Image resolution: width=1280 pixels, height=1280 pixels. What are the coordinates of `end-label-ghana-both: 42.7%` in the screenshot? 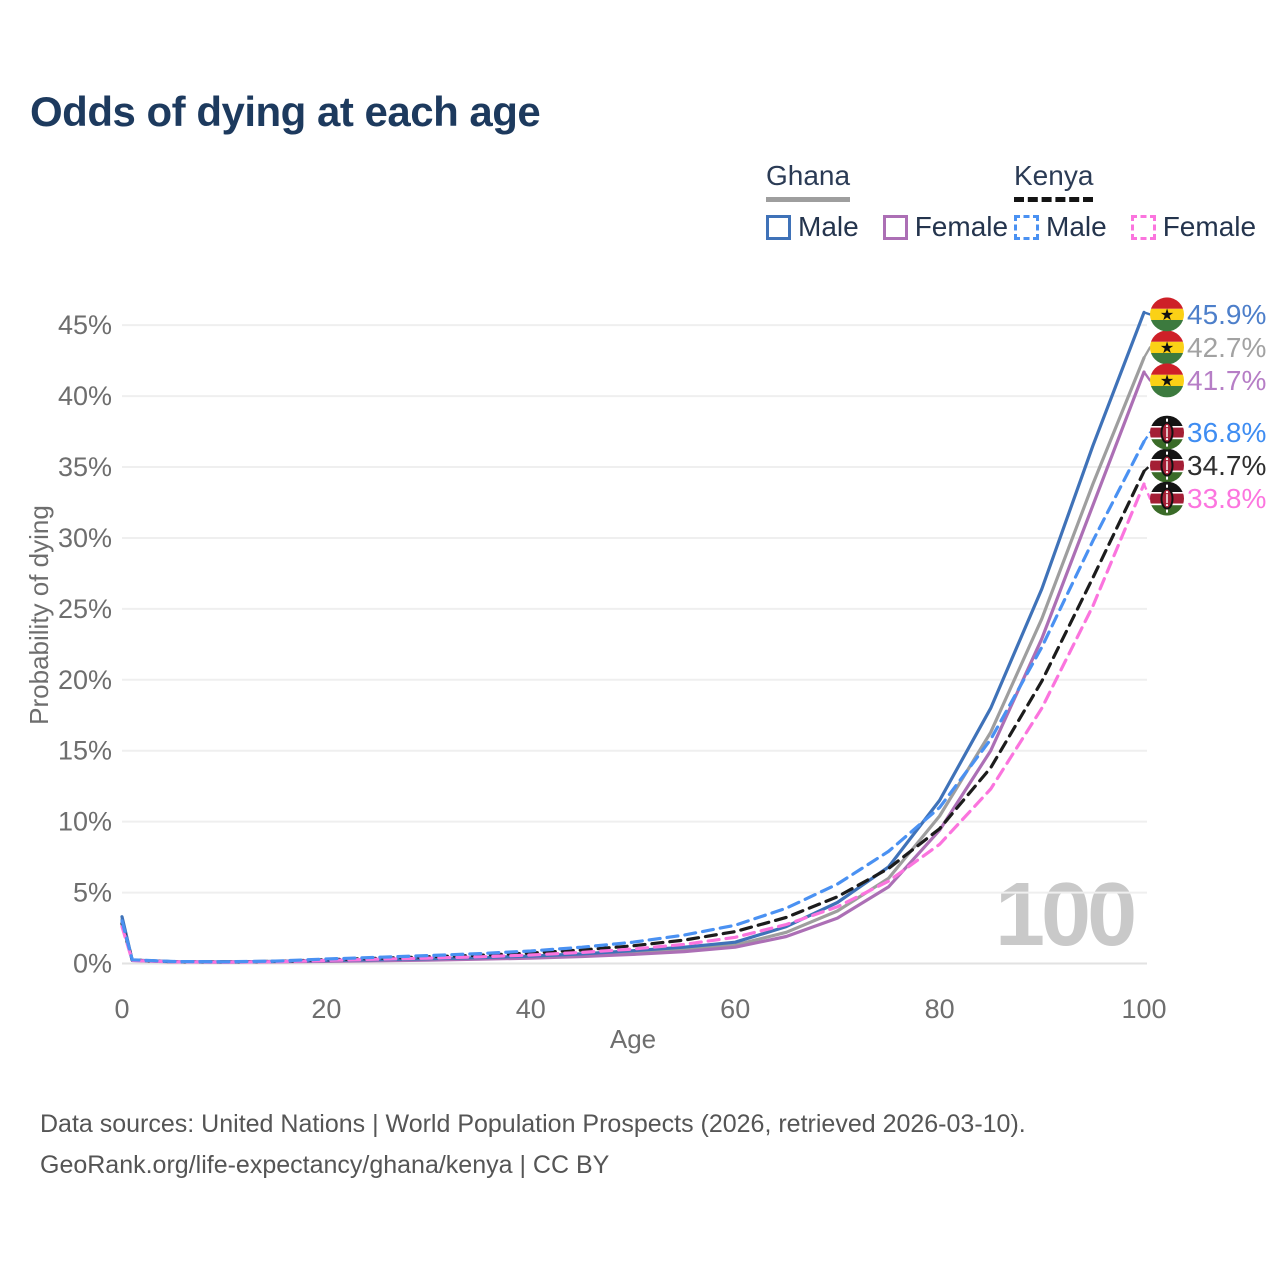 It's located at (1226, 347).